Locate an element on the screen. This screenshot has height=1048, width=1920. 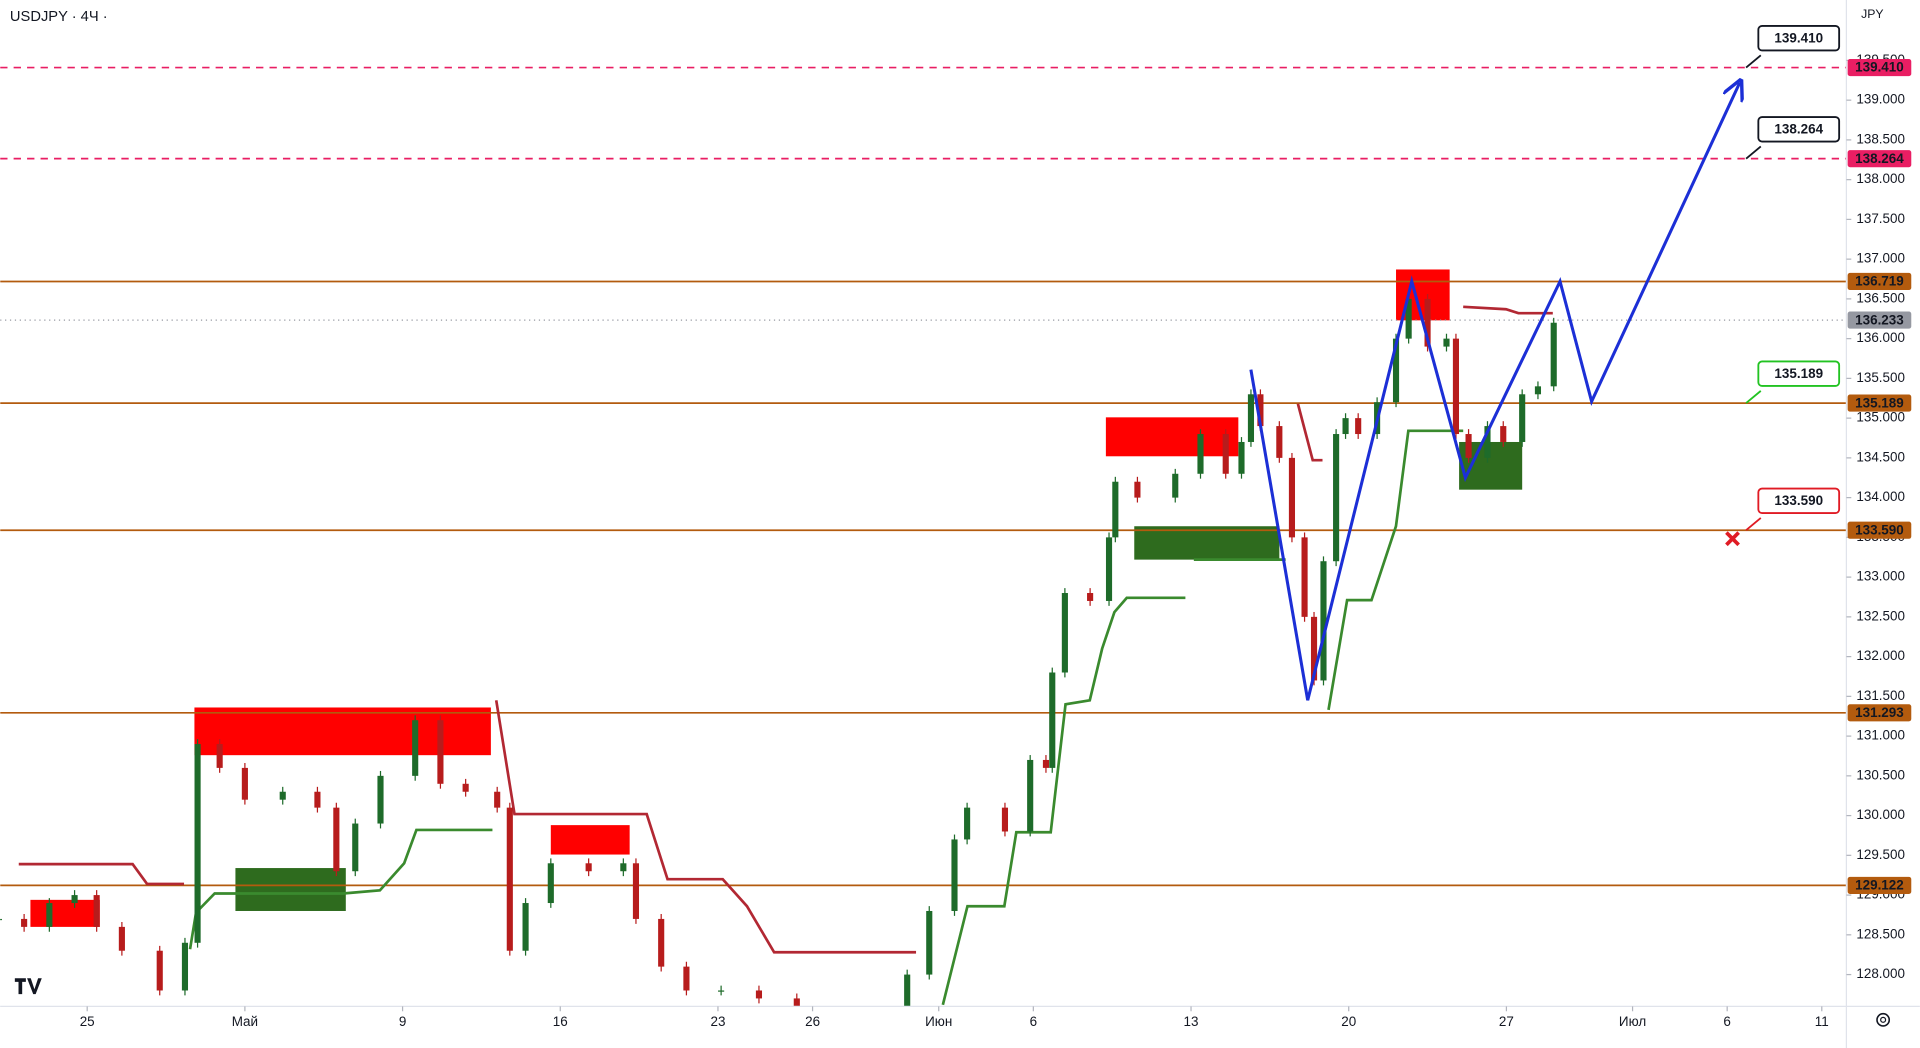
callout-pointer is located at coordinates (1753, 61).